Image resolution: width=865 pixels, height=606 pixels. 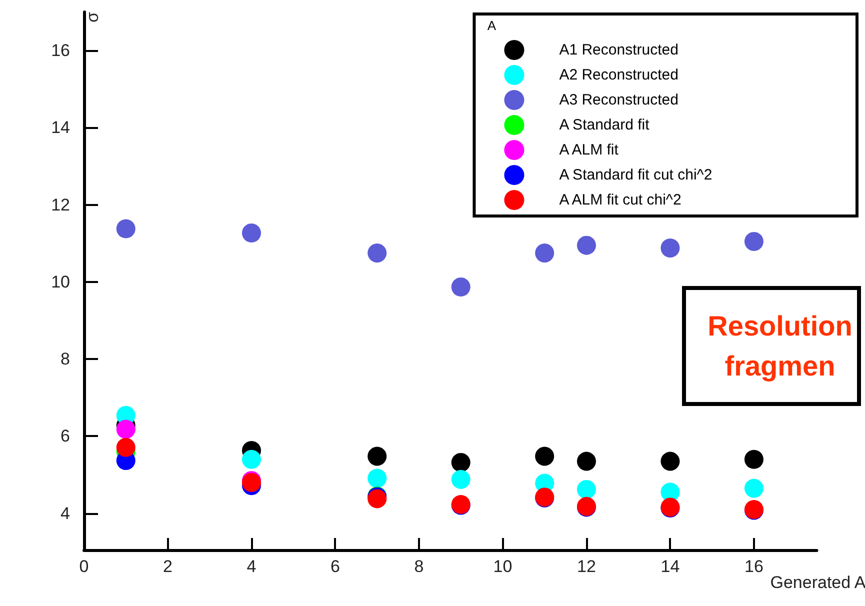 What do you see at coordinates (251, 566) in the screenshot?
I see `x-tick-label: 4` at bounding box center [251, 566].